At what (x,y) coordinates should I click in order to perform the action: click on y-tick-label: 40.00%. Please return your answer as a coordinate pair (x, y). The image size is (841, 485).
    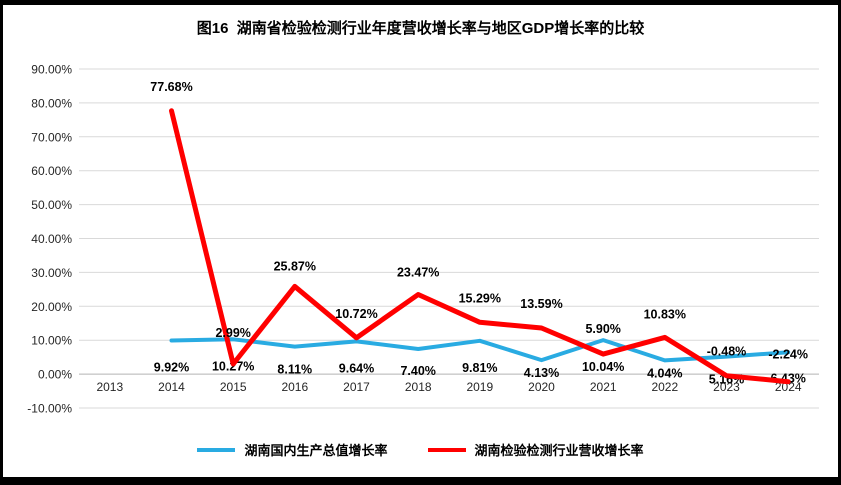
    Looking at the image, I should click on (51, 239).